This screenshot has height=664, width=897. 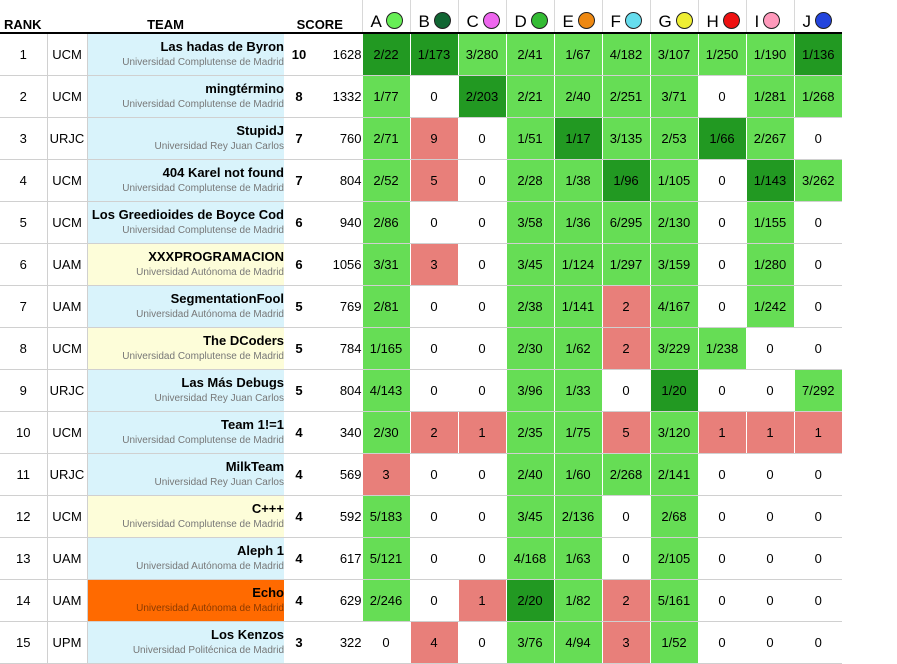 What do you see at coordinates (386, 54) in the screenshot?
I see `problem-cell: 2/22` at bounding box center [386, 54].